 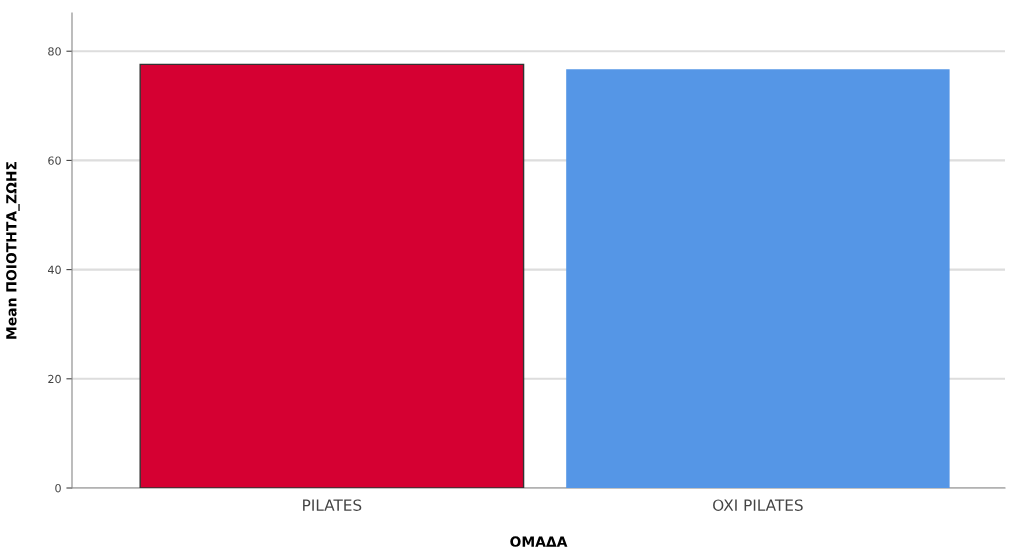 What do you see at coordinates (54, 160) in the screenshot?
I see `y-tick-label: 60` at bounding box center [54, 160].